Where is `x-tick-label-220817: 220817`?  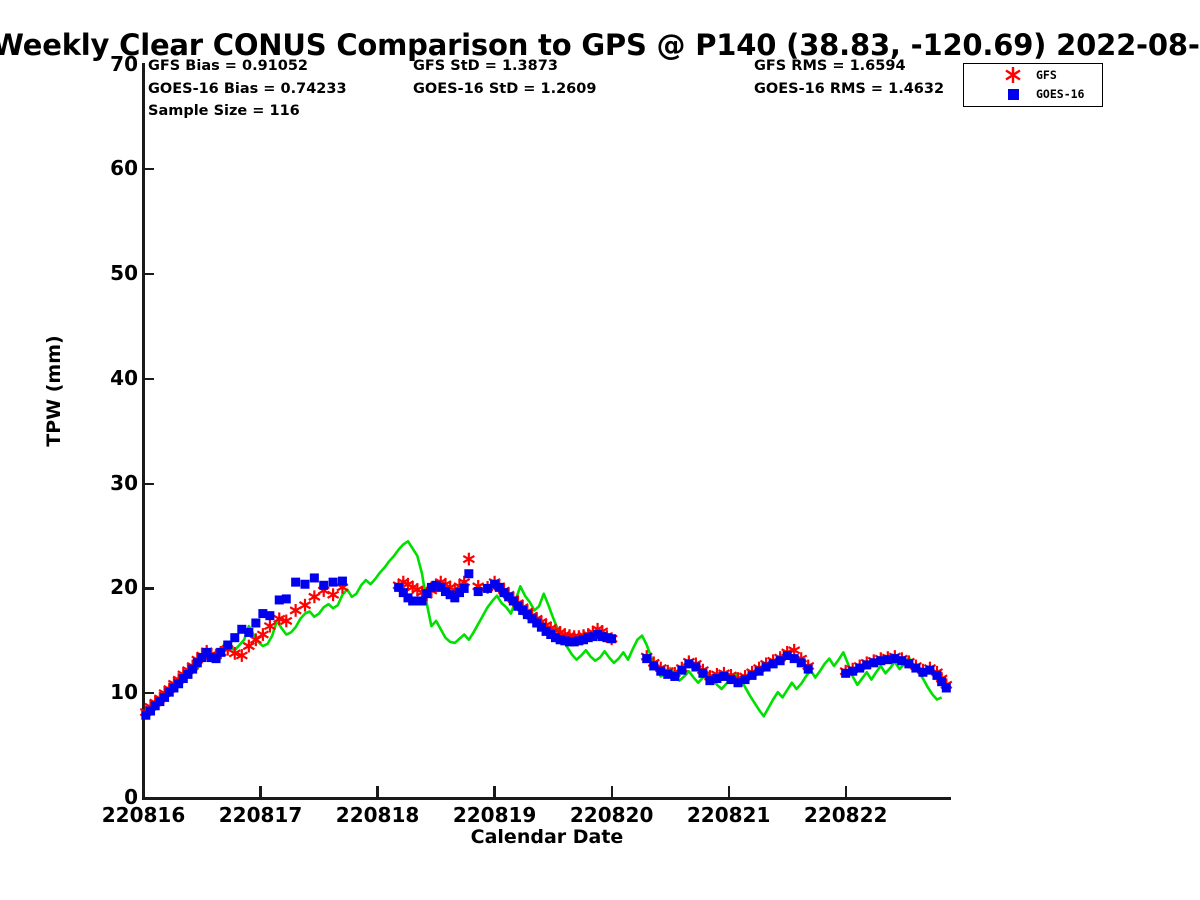
x-tick-label-220817: 220817 is located at coordinates (260, 815).